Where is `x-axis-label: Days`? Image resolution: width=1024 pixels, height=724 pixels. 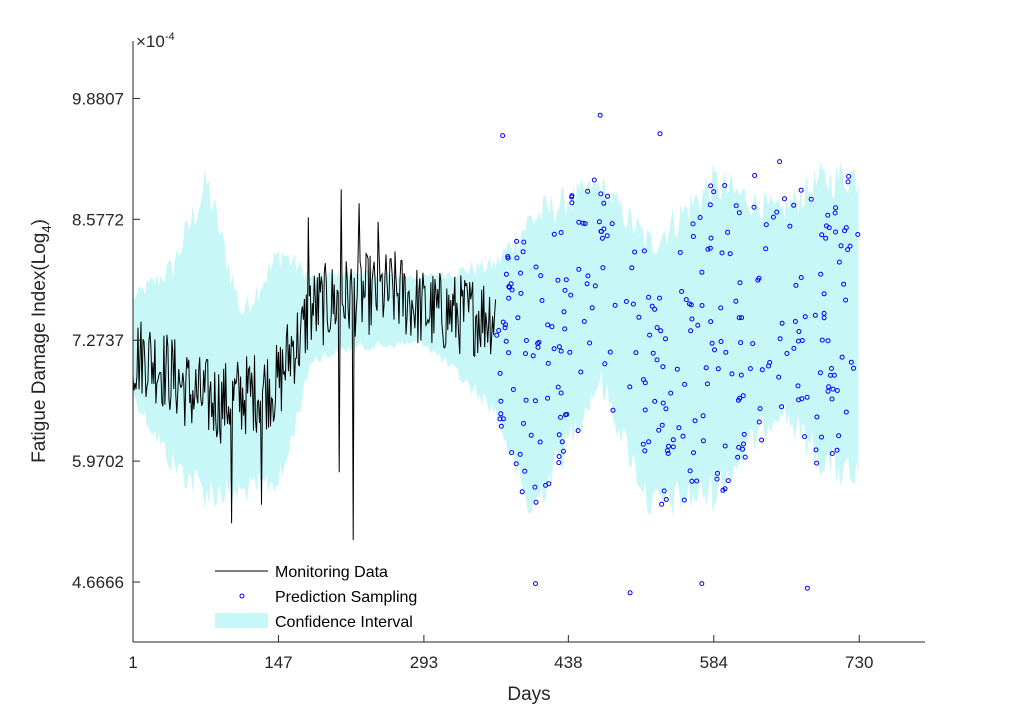 x-axis-label: Days is located at coordinates (528, 694).